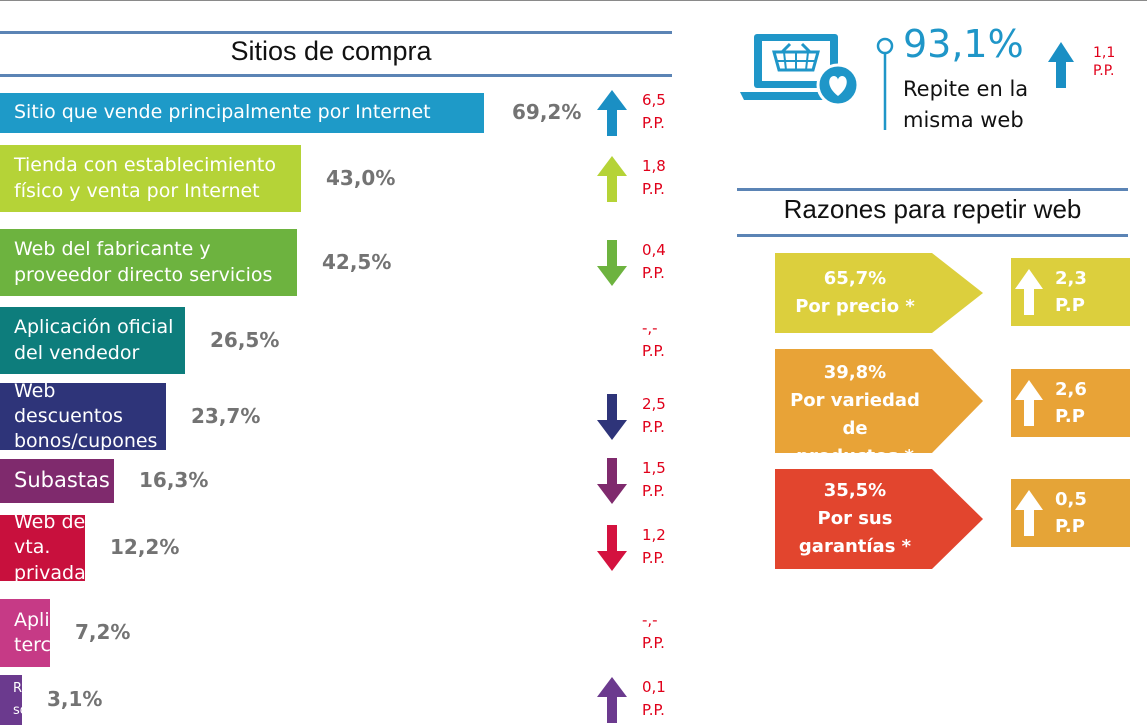 The height and width of the screenshot is (725, 1147). I want to click on bar-6: Subastas, so click(57, 481).